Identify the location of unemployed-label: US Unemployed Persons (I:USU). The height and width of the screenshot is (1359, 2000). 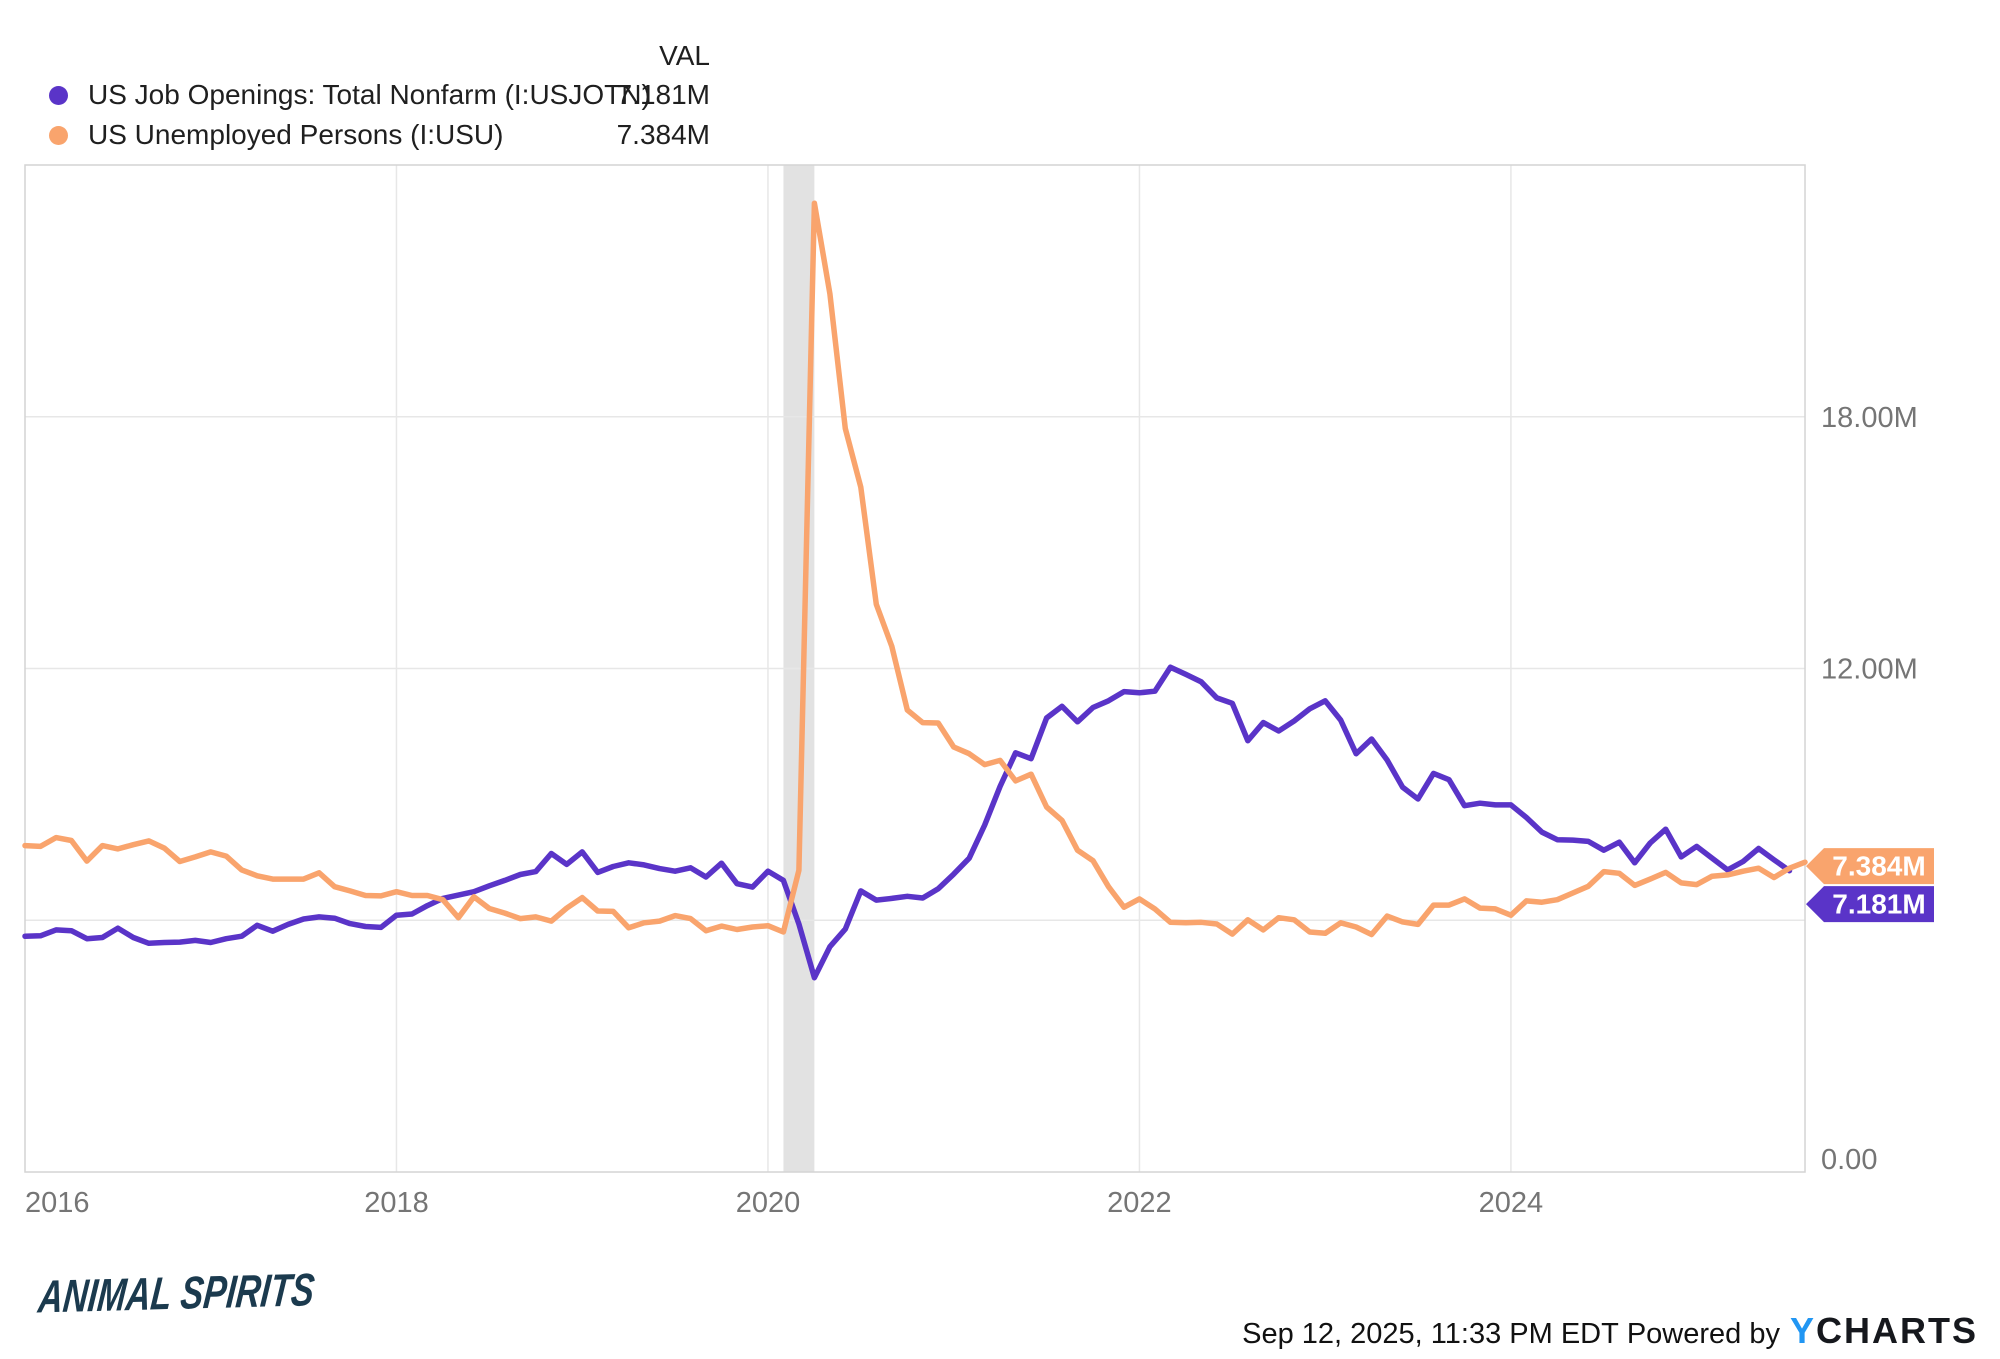
(296, 134).